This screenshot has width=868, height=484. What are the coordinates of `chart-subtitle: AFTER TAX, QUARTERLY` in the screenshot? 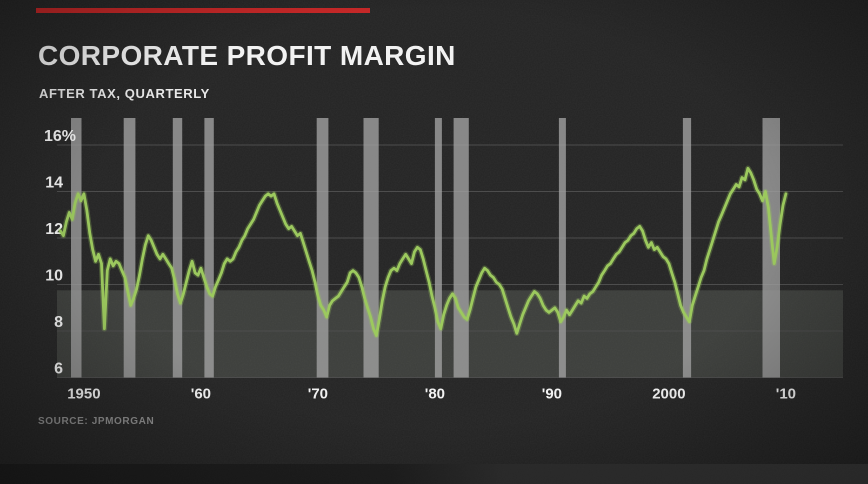 It's located at (124, 93).